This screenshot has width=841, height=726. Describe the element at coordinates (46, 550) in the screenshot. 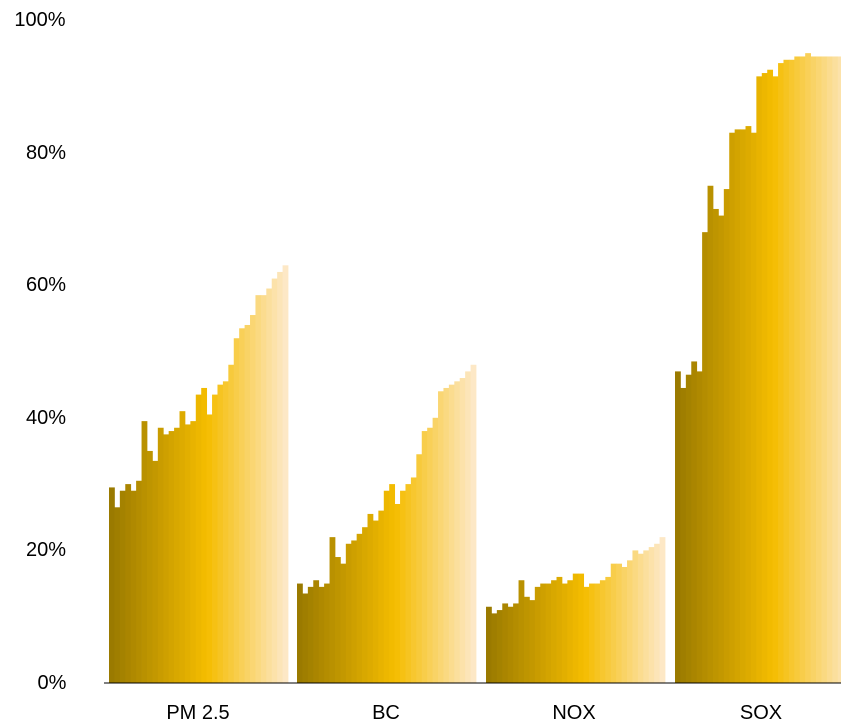

I see `y-tick-label: 20%` at that location.